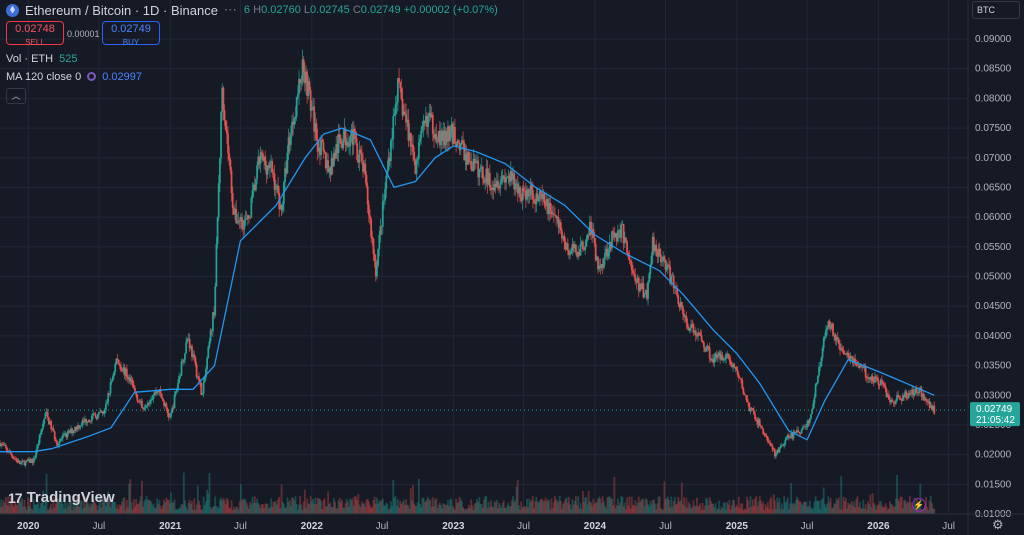  Describe the element at coordinates (995, 420) in the screenshot. I see `last-price-tag-countdown: 21:05:42` at that location.